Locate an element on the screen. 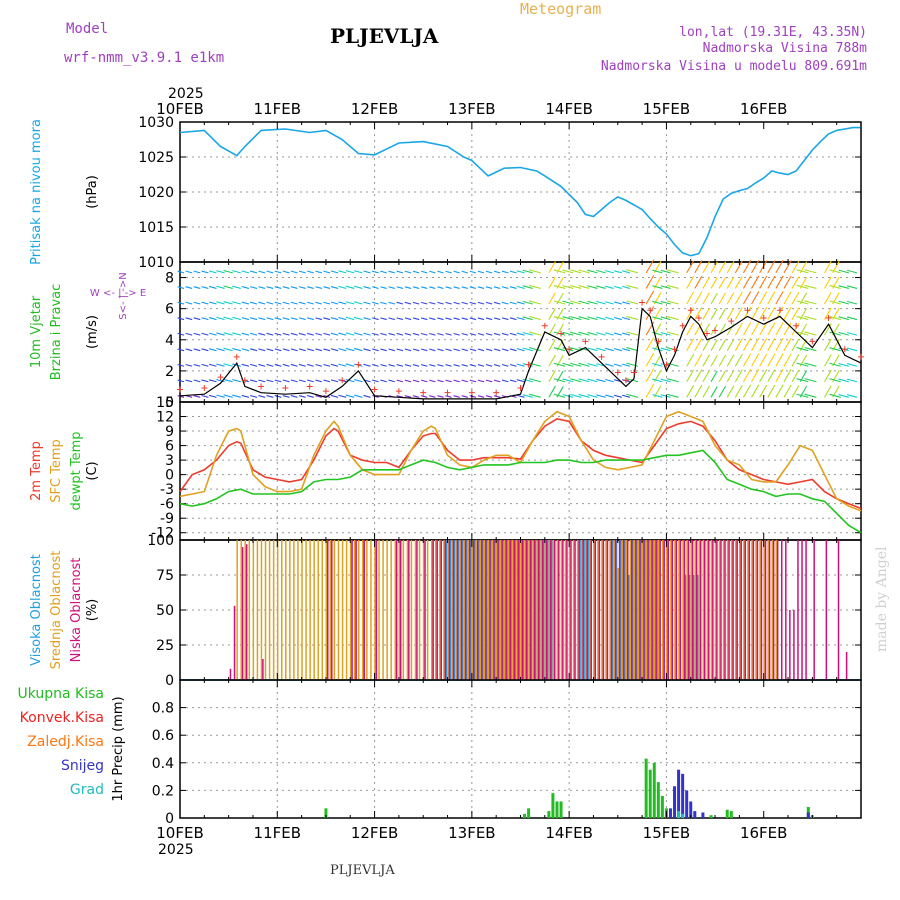 Image resolution: width=900 pixels, height=900 pixels. x-tick-label-bottom: 13FEB is located at coordinates (471, 833).